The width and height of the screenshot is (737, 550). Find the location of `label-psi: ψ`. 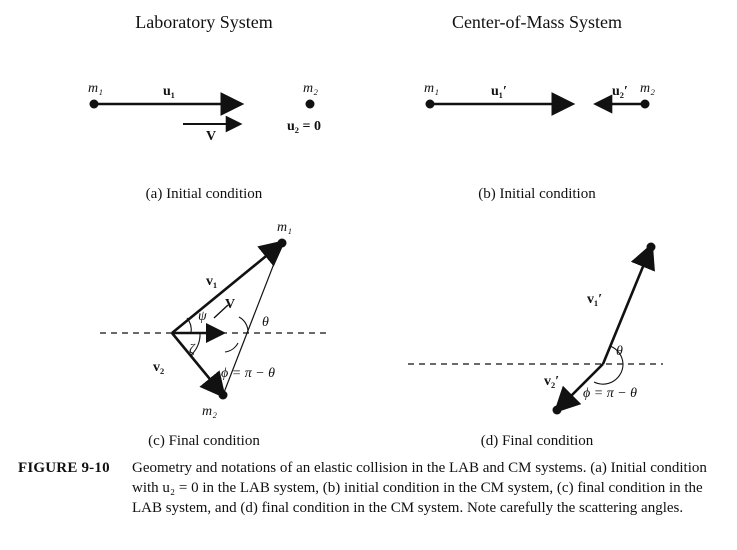

label-psi: ψ is located at coordinates (202, 316).